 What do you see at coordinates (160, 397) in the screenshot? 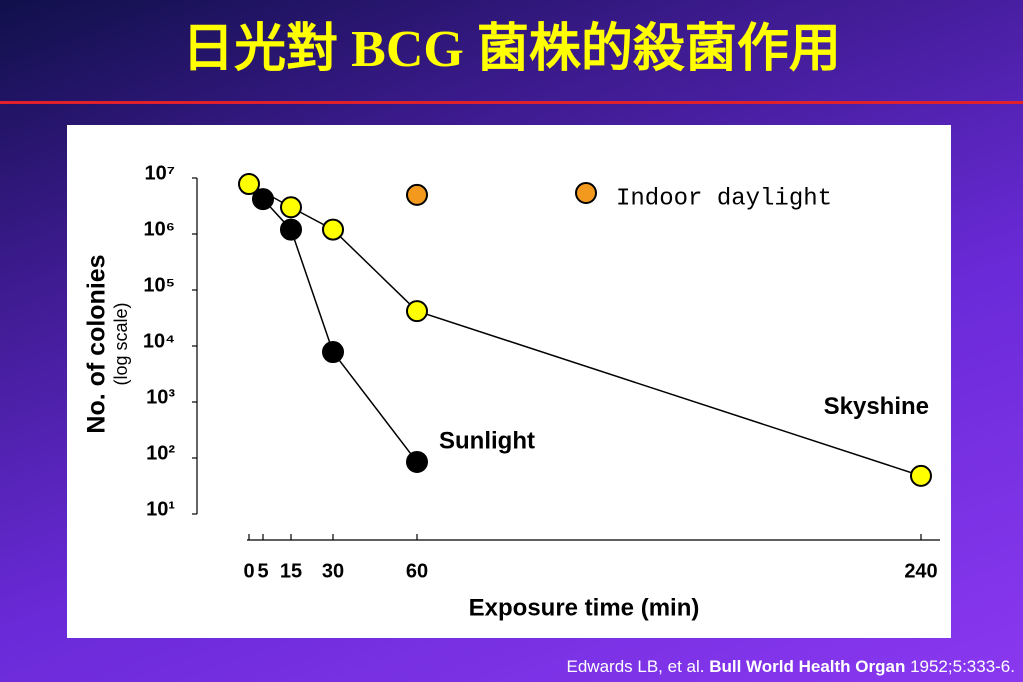
I see `y-tick-label: 10³` at bounding box center [160, 397].